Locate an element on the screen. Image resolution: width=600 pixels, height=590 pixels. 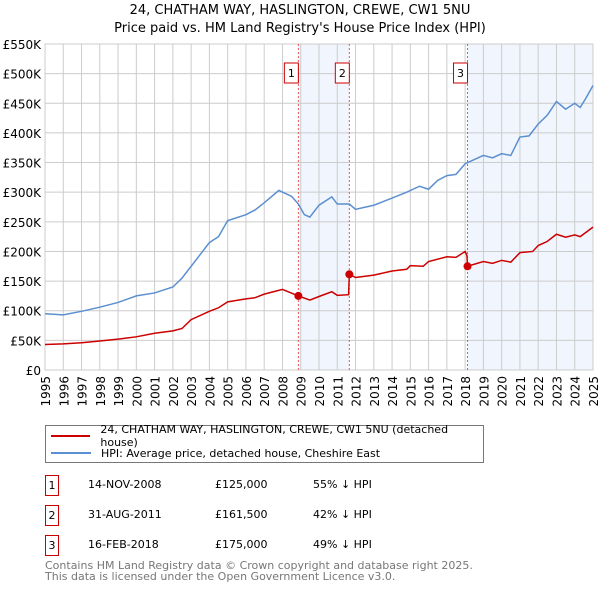
sale-price: £161,500 is located at coordinates (241, 514).